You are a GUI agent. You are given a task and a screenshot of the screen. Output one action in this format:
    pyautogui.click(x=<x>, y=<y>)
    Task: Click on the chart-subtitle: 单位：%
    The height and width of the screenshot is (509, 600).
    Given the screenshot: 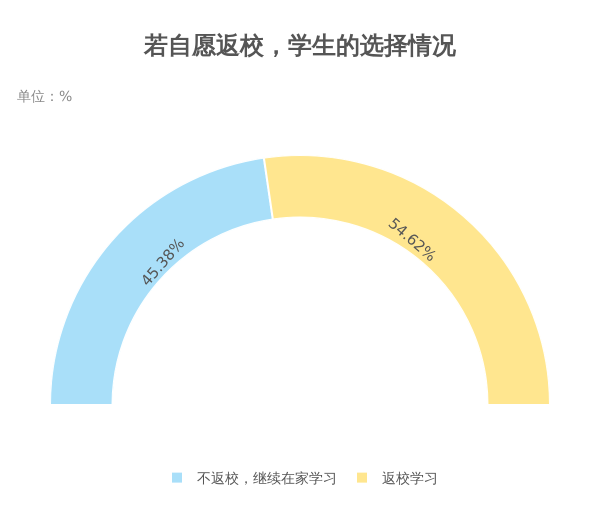 What is the action you would take?
    pyautogui.click(x=44, y=97)
    